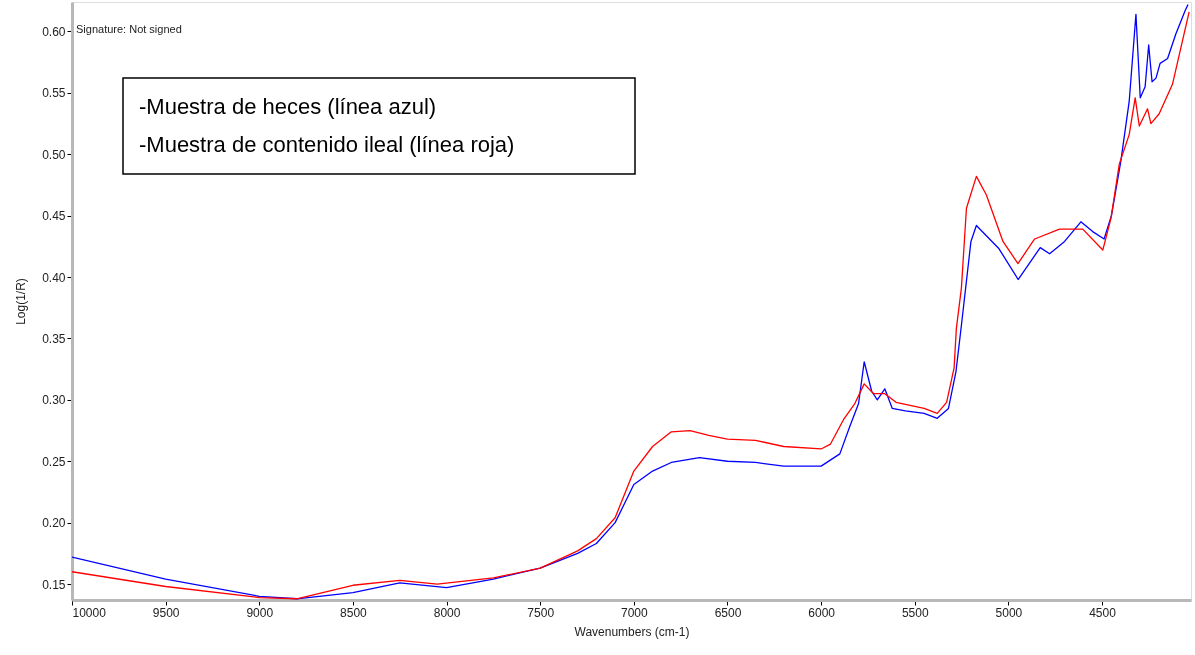  I want to click on annotation: -Muestra de contenido ileal (línea roja), so click(327, 144).